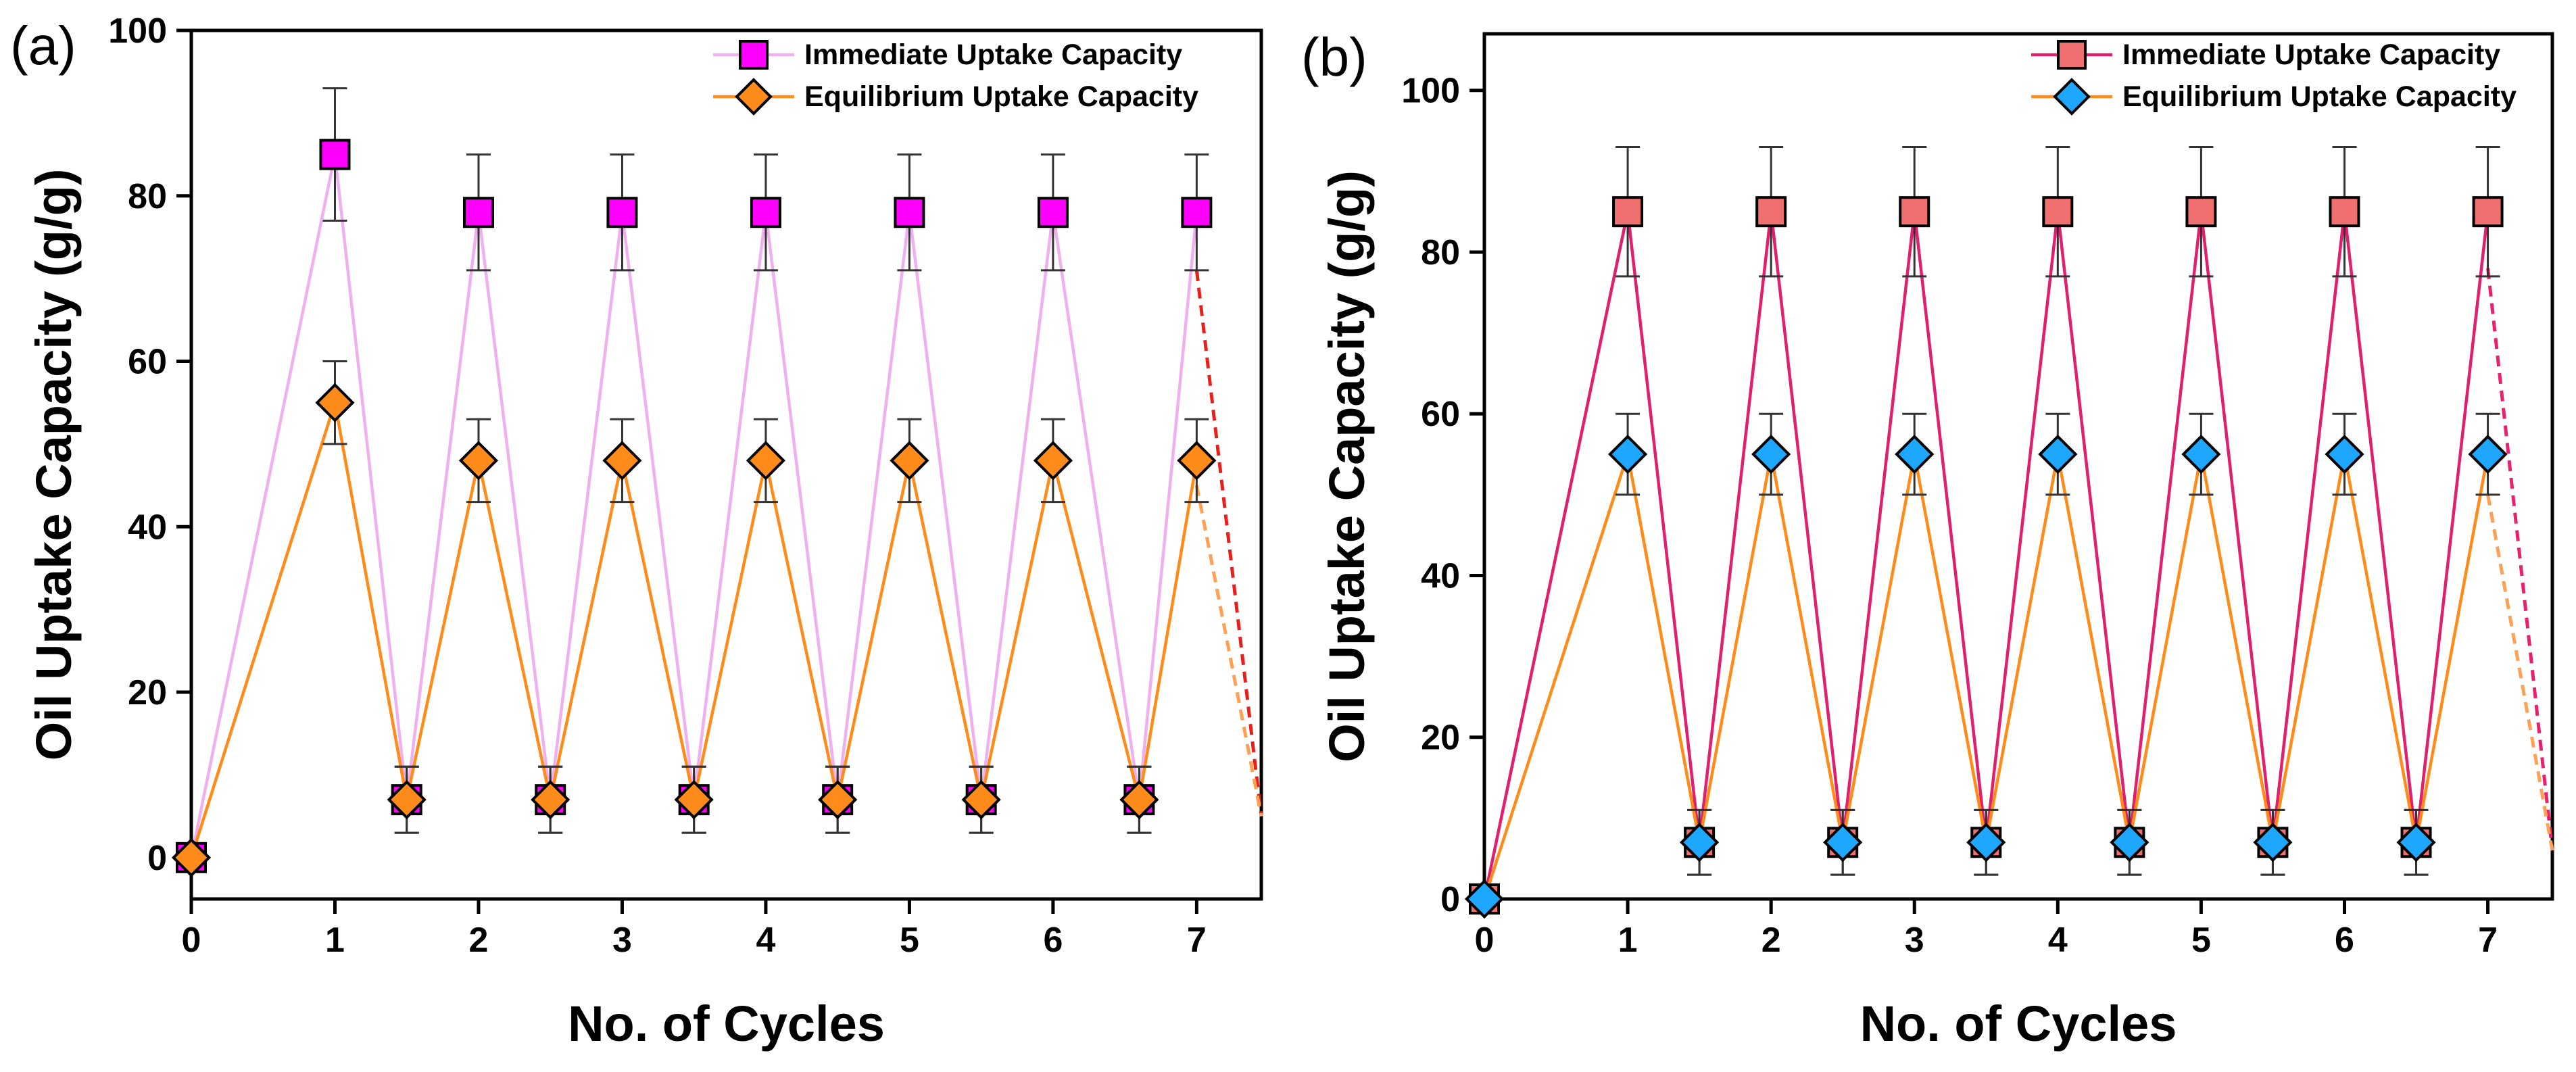 This screenshot has height=1072, width=2576. Describe the element at coordinates (1440, 252) in the screenshot. I see `chart-b-y-tick-label: 80` at that location.